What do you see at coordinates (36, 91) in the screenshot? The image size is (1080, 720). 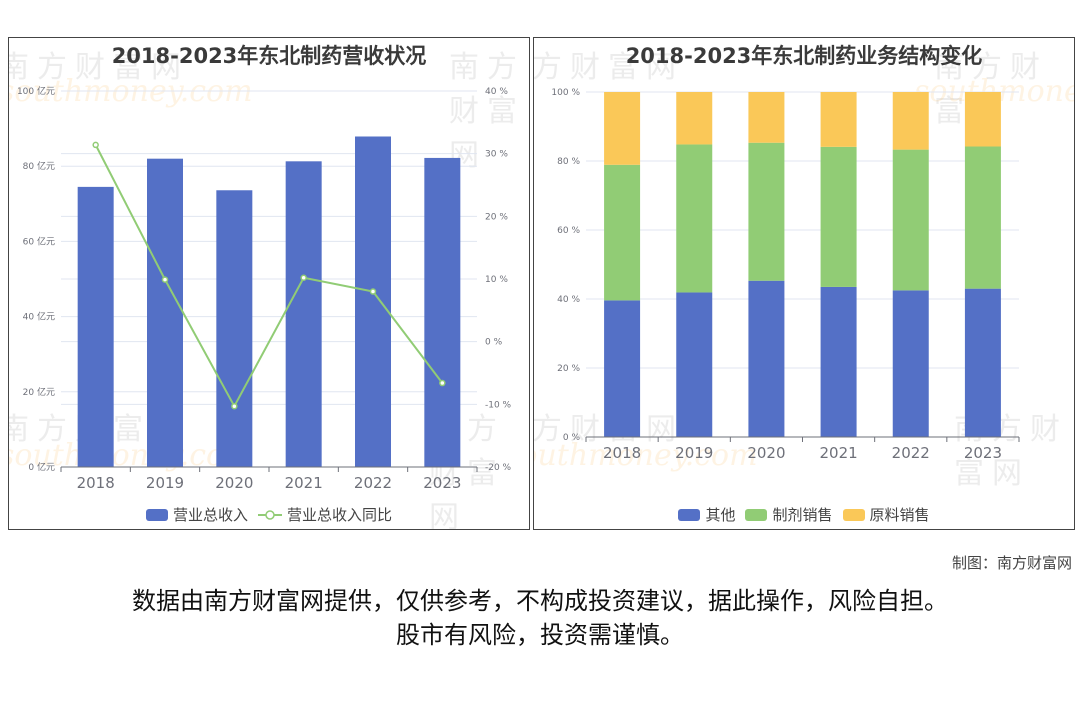 I see `svg-text: 100 亿元` at bounding box center [36, 91].